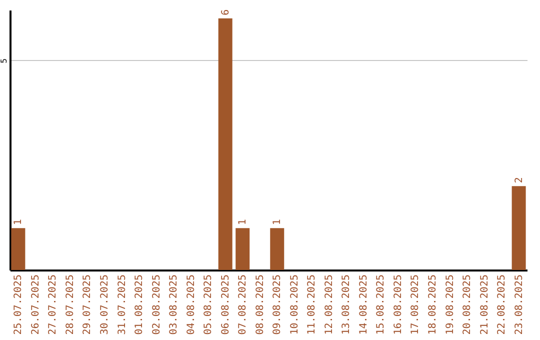 This screenshot has height=340, width=540. Describe the element at coordinates (329, 304) in the screenshot. I see `x-tick-label: 12.08.2025` at that location.